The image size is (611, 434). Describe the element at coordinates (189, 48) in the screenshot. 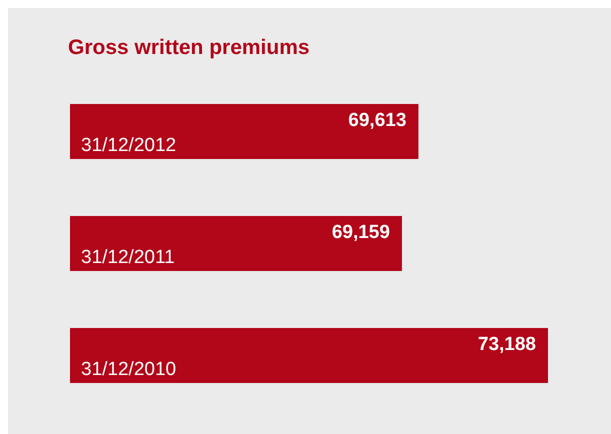

I see `chart-title: Gross written premiums` at that location.